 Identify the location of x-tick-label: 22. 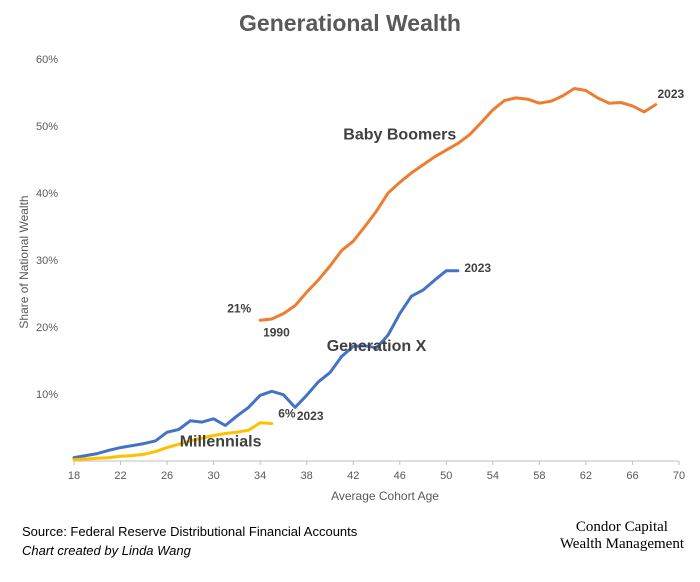
(120, 476).